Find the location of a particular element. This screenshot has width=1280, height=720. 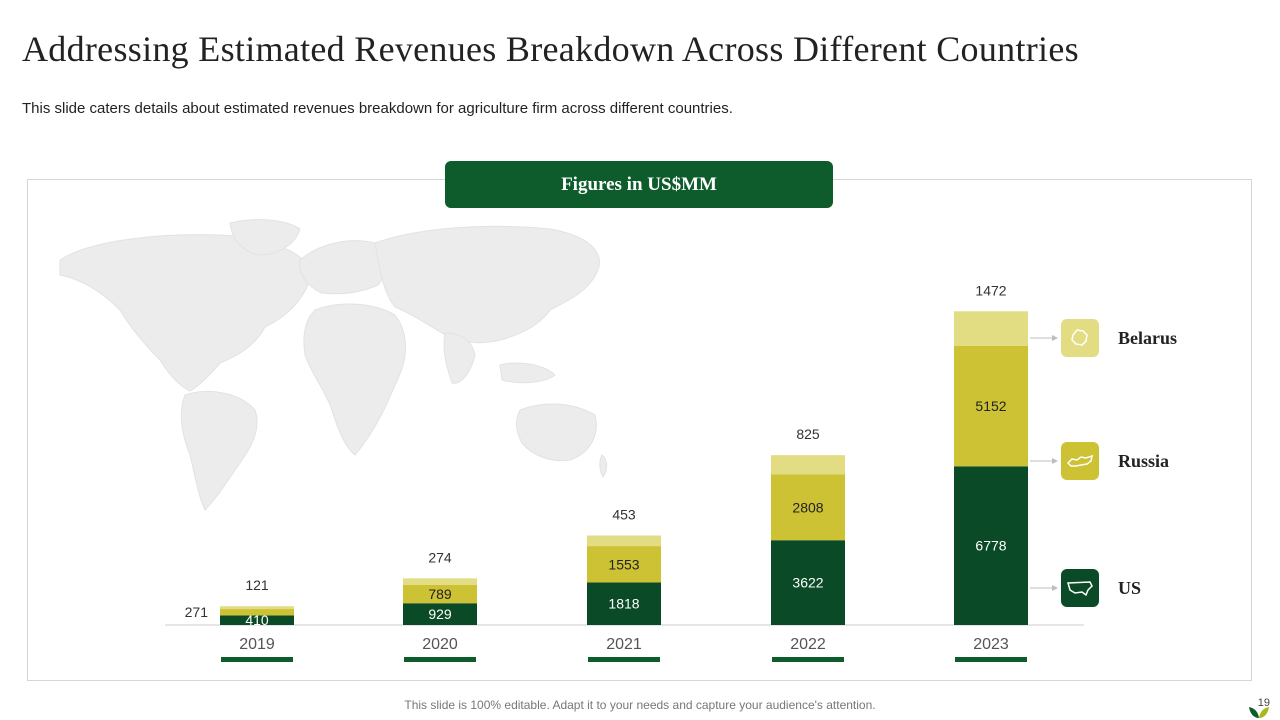

bar-us-2019 is located at coordinates (257, 620).